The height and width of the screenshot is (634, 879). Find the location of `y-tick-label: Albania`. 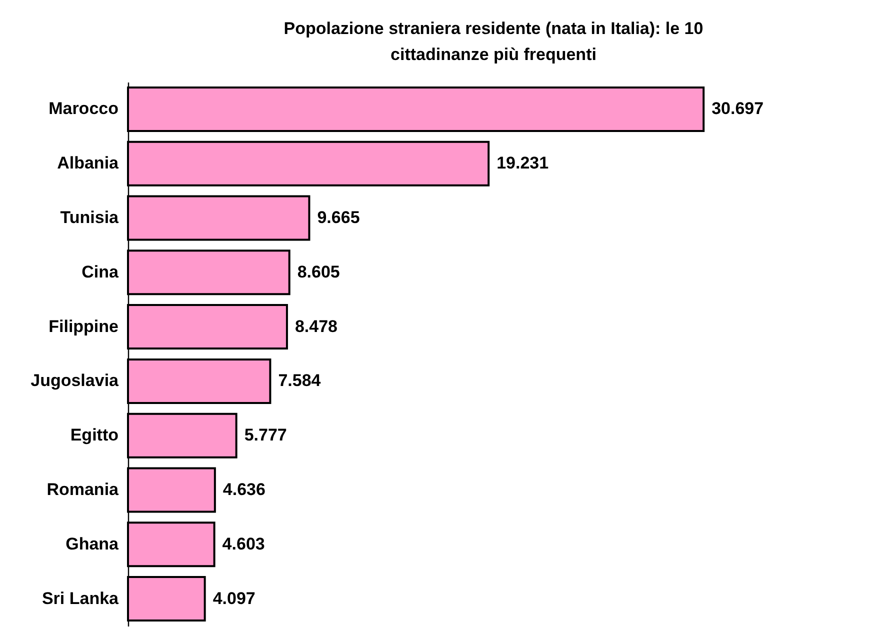

y-tick-label: Albania is located at coordinates (88, 163).